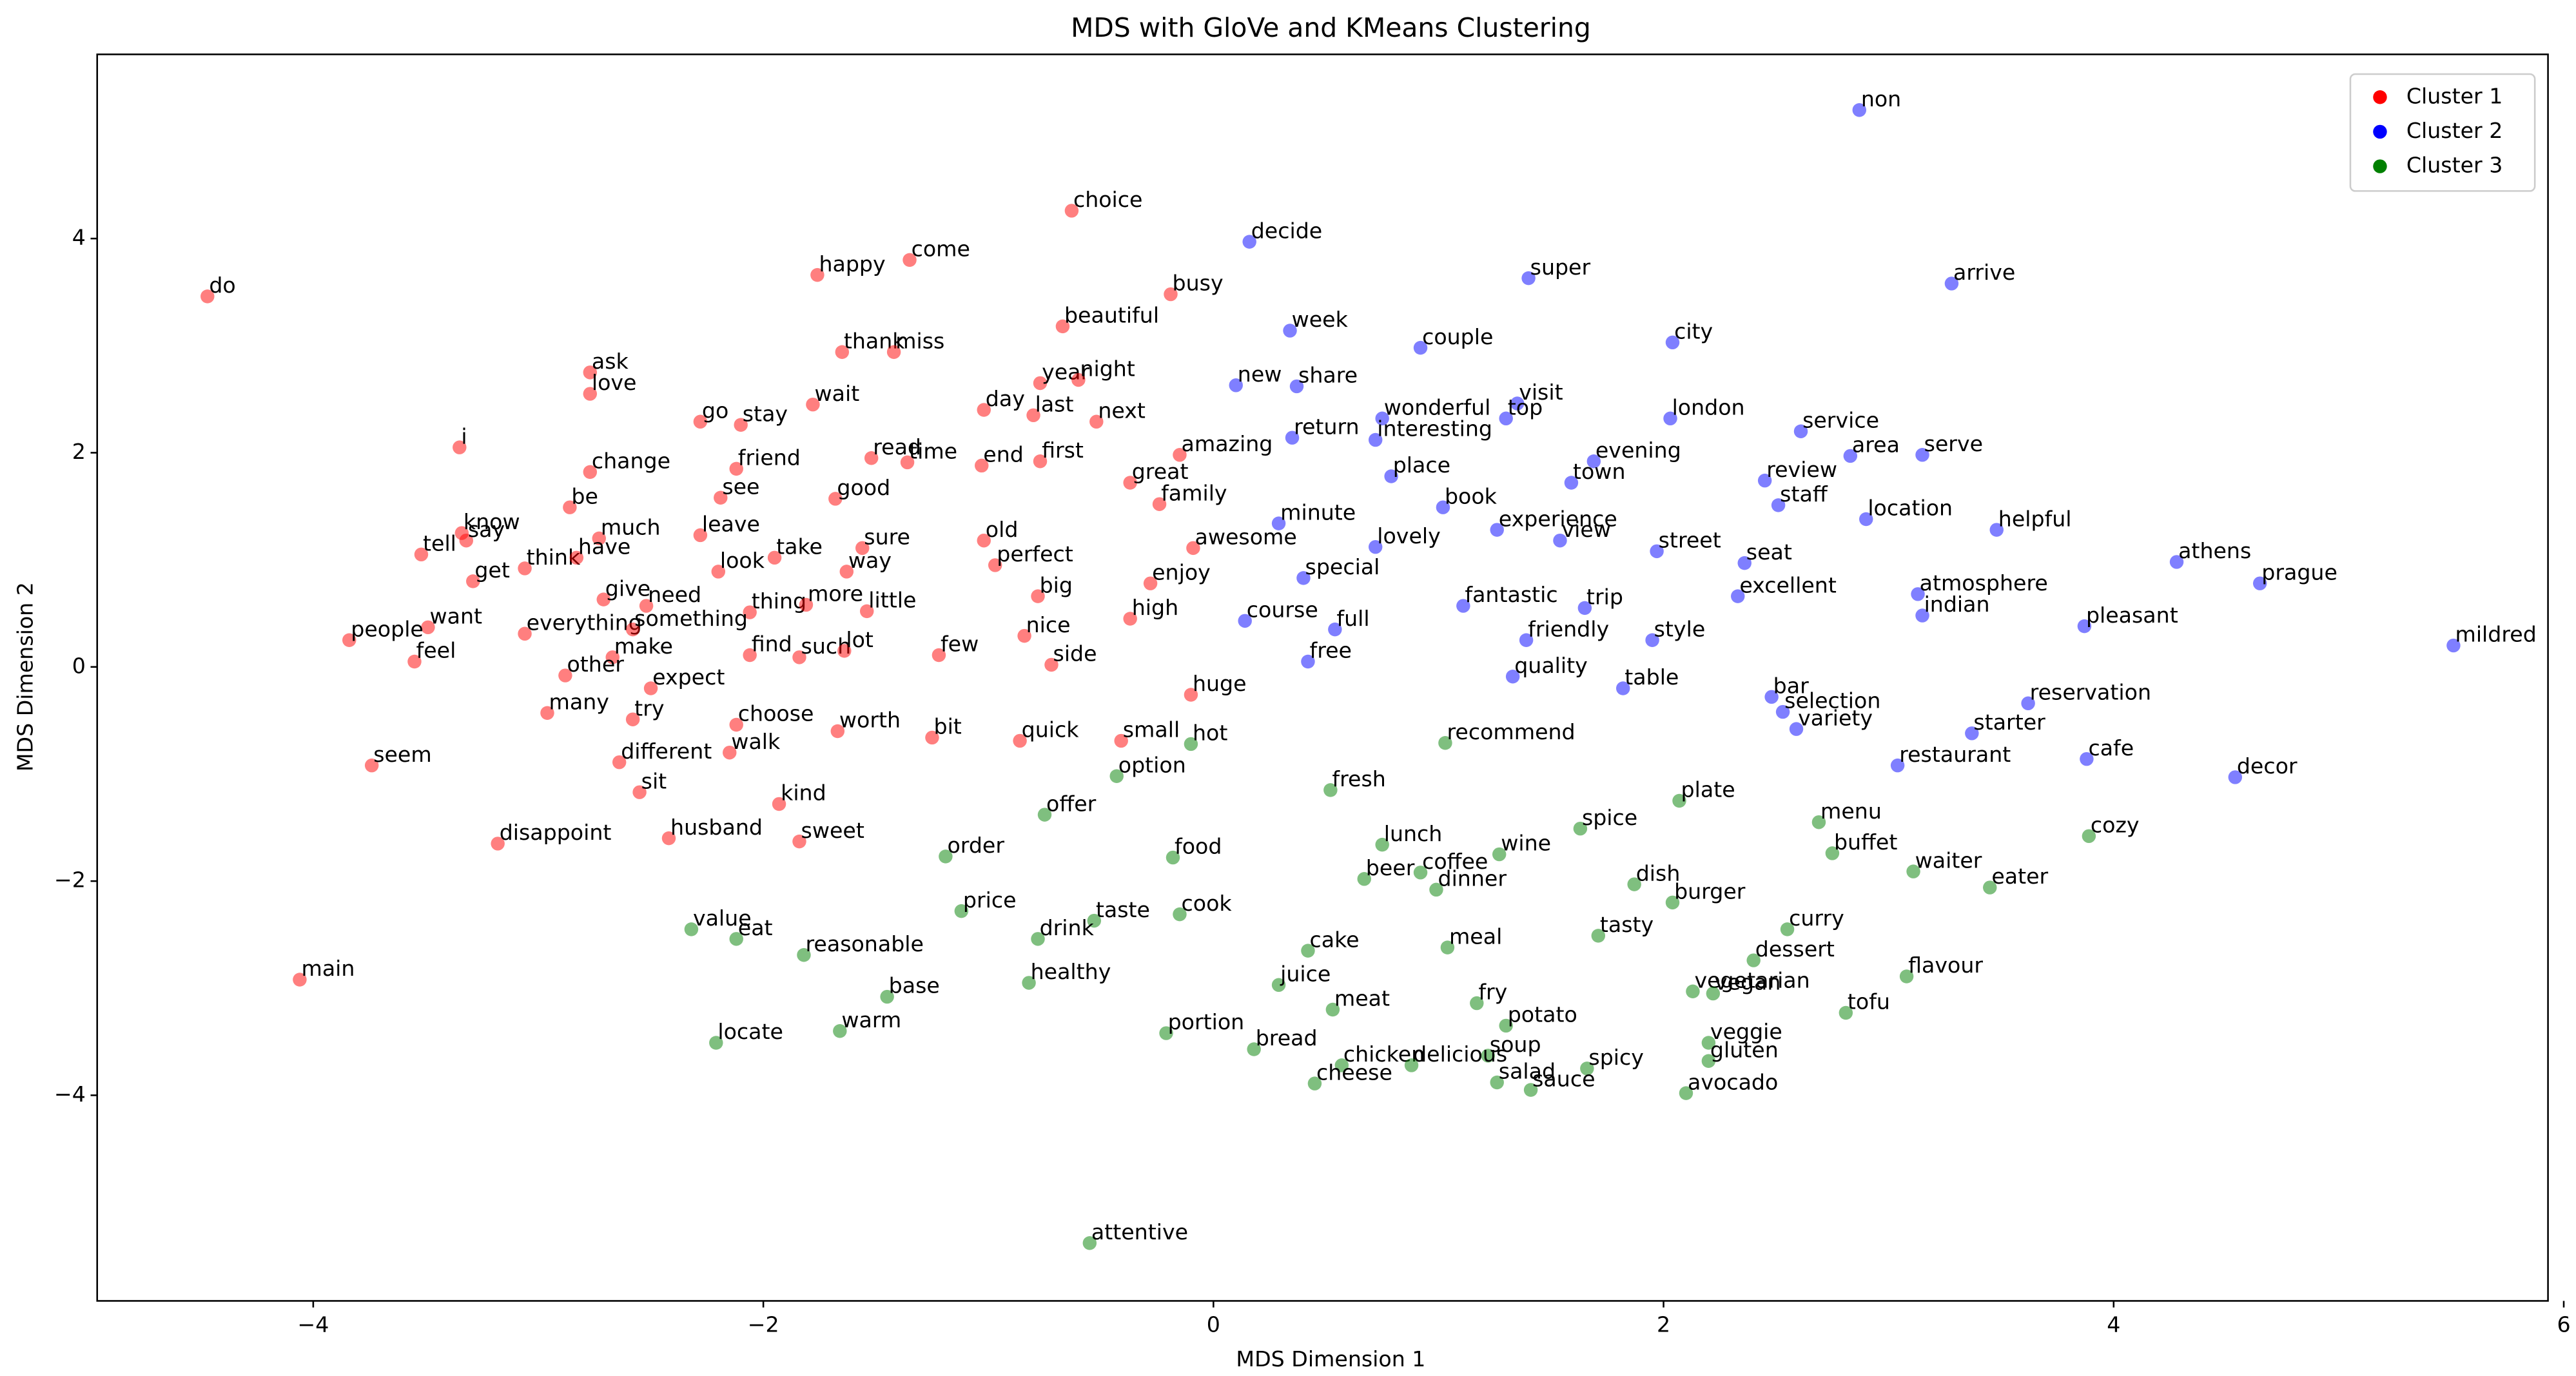  What do you see at coordinates (852, 263) in the screenshot?
I see `point-label: happy` at bounding box center [852, 263].